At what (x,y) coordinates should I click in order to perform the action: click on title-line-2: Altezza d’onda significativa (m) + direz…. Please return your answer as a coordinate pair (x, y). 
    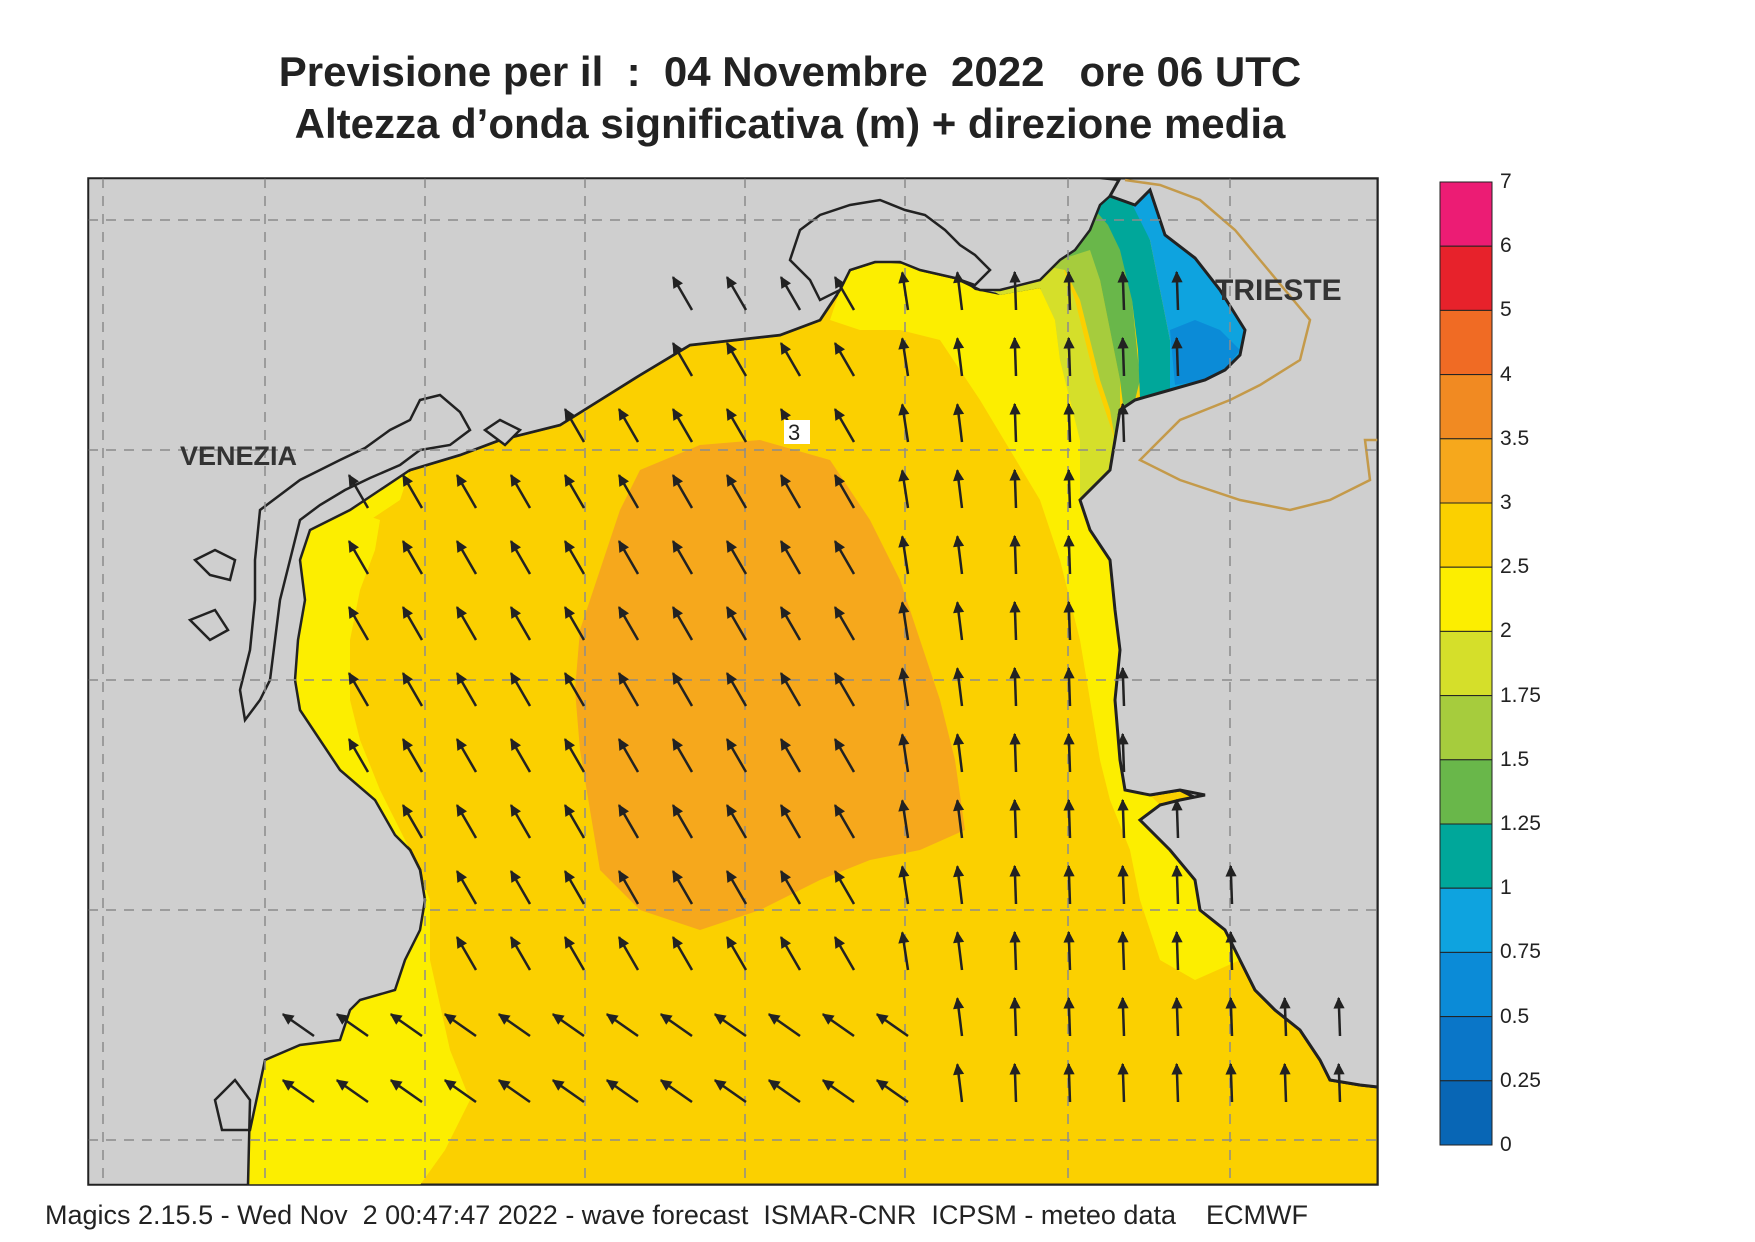
    Looking at the image, I should click on (790, 123).